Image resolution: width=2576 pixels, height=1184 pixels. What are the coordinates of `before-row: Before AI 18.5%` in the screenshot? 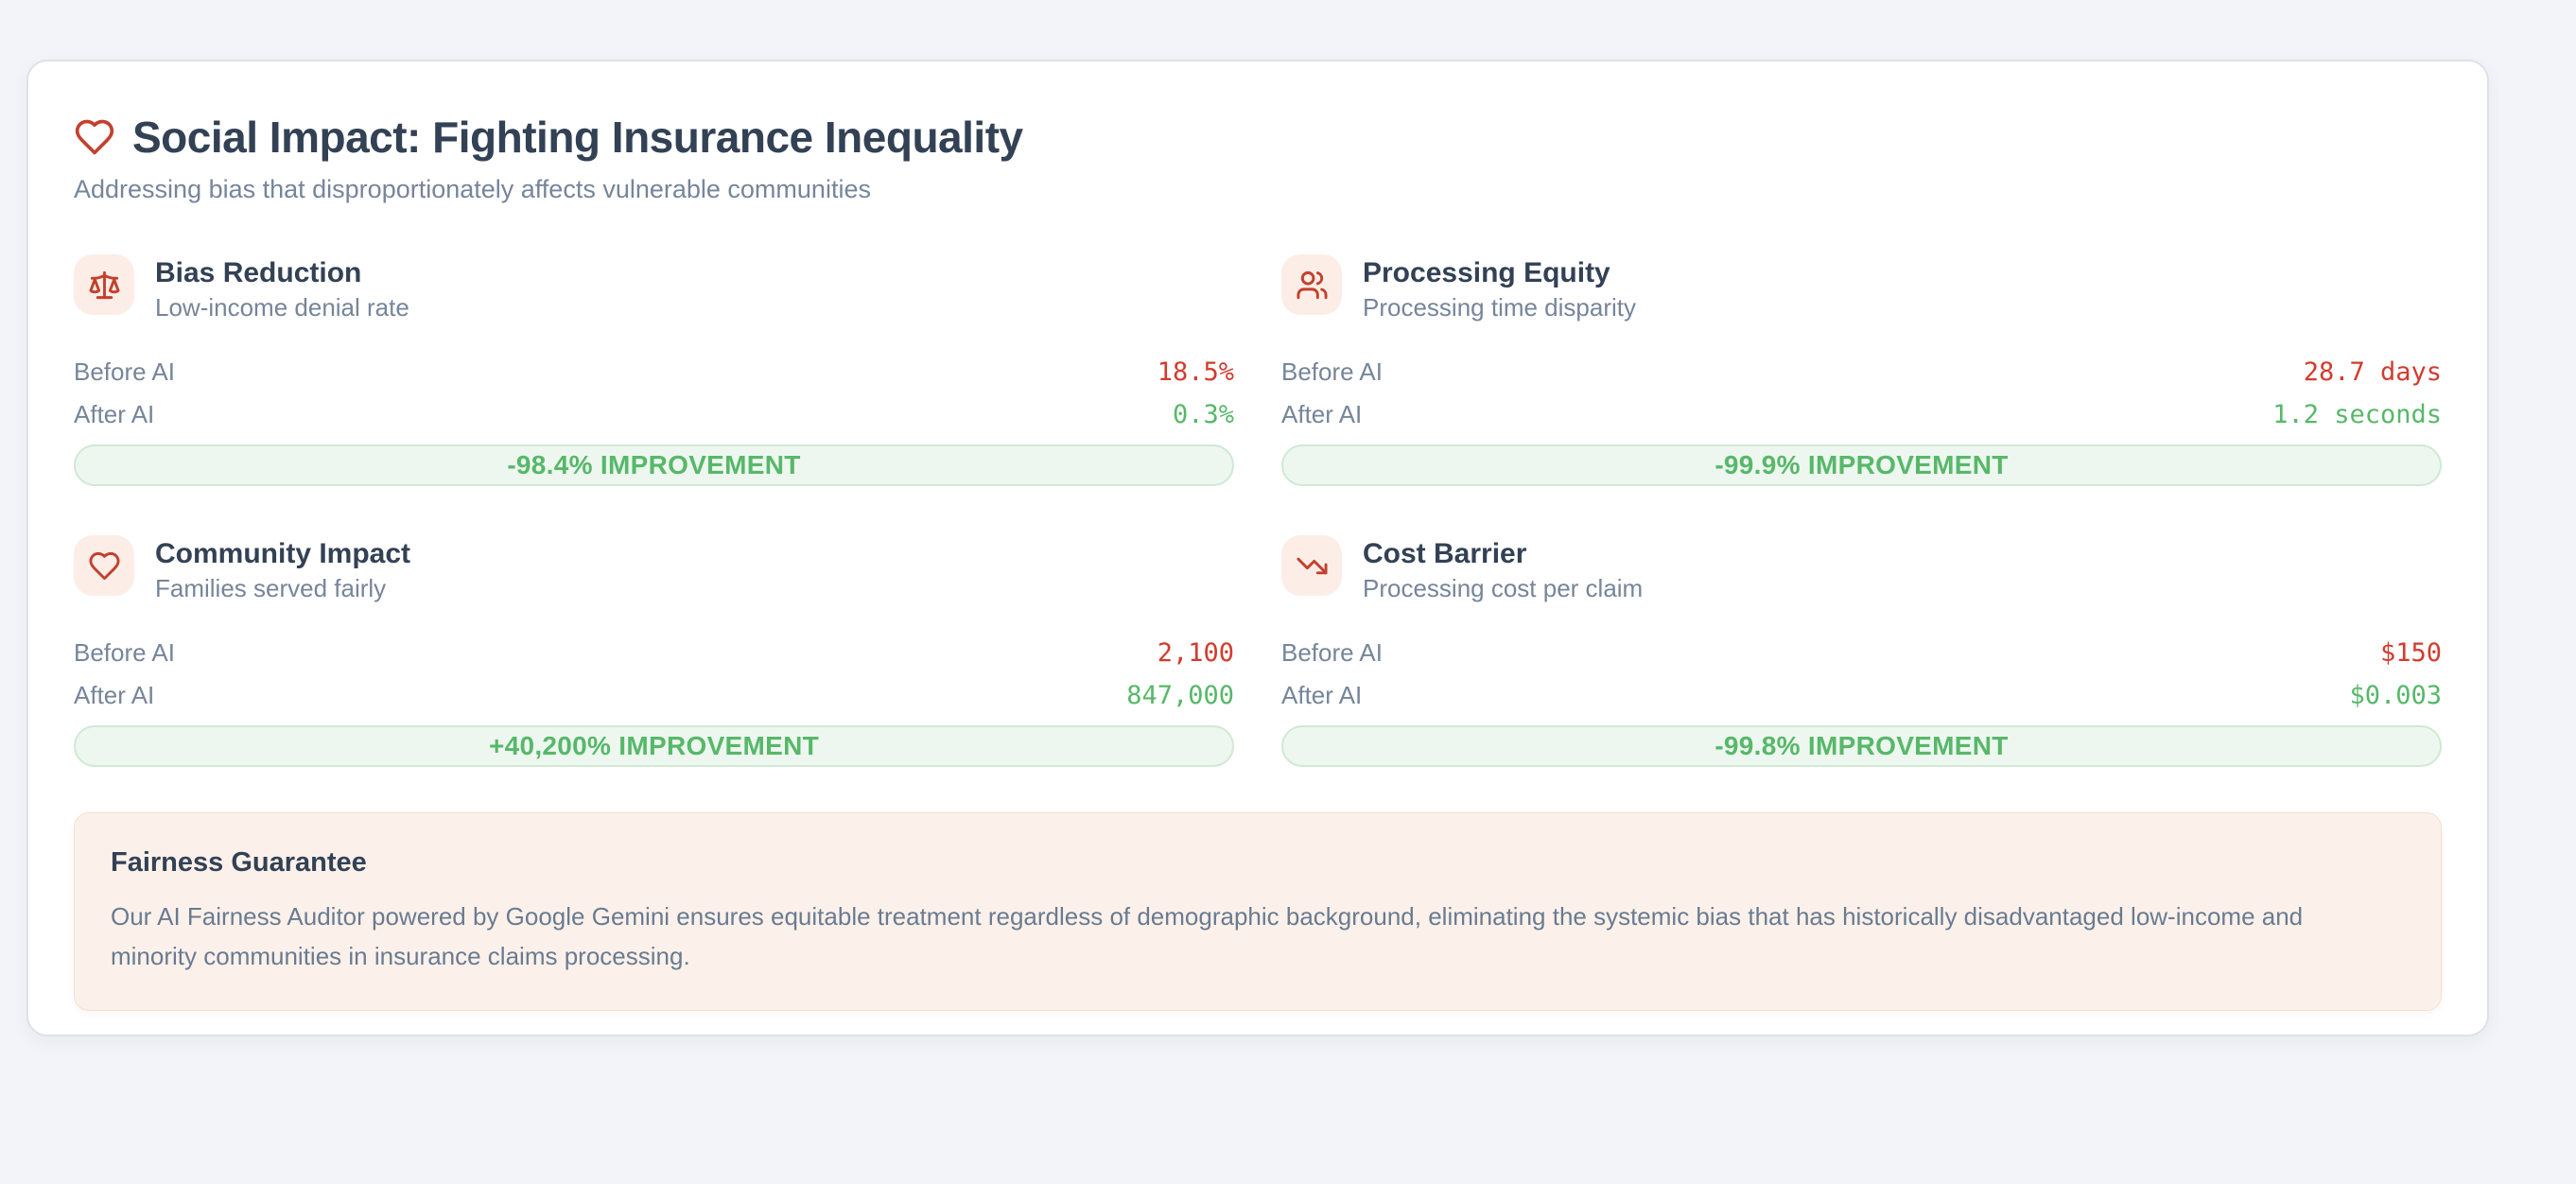 It's located at (654, 372).